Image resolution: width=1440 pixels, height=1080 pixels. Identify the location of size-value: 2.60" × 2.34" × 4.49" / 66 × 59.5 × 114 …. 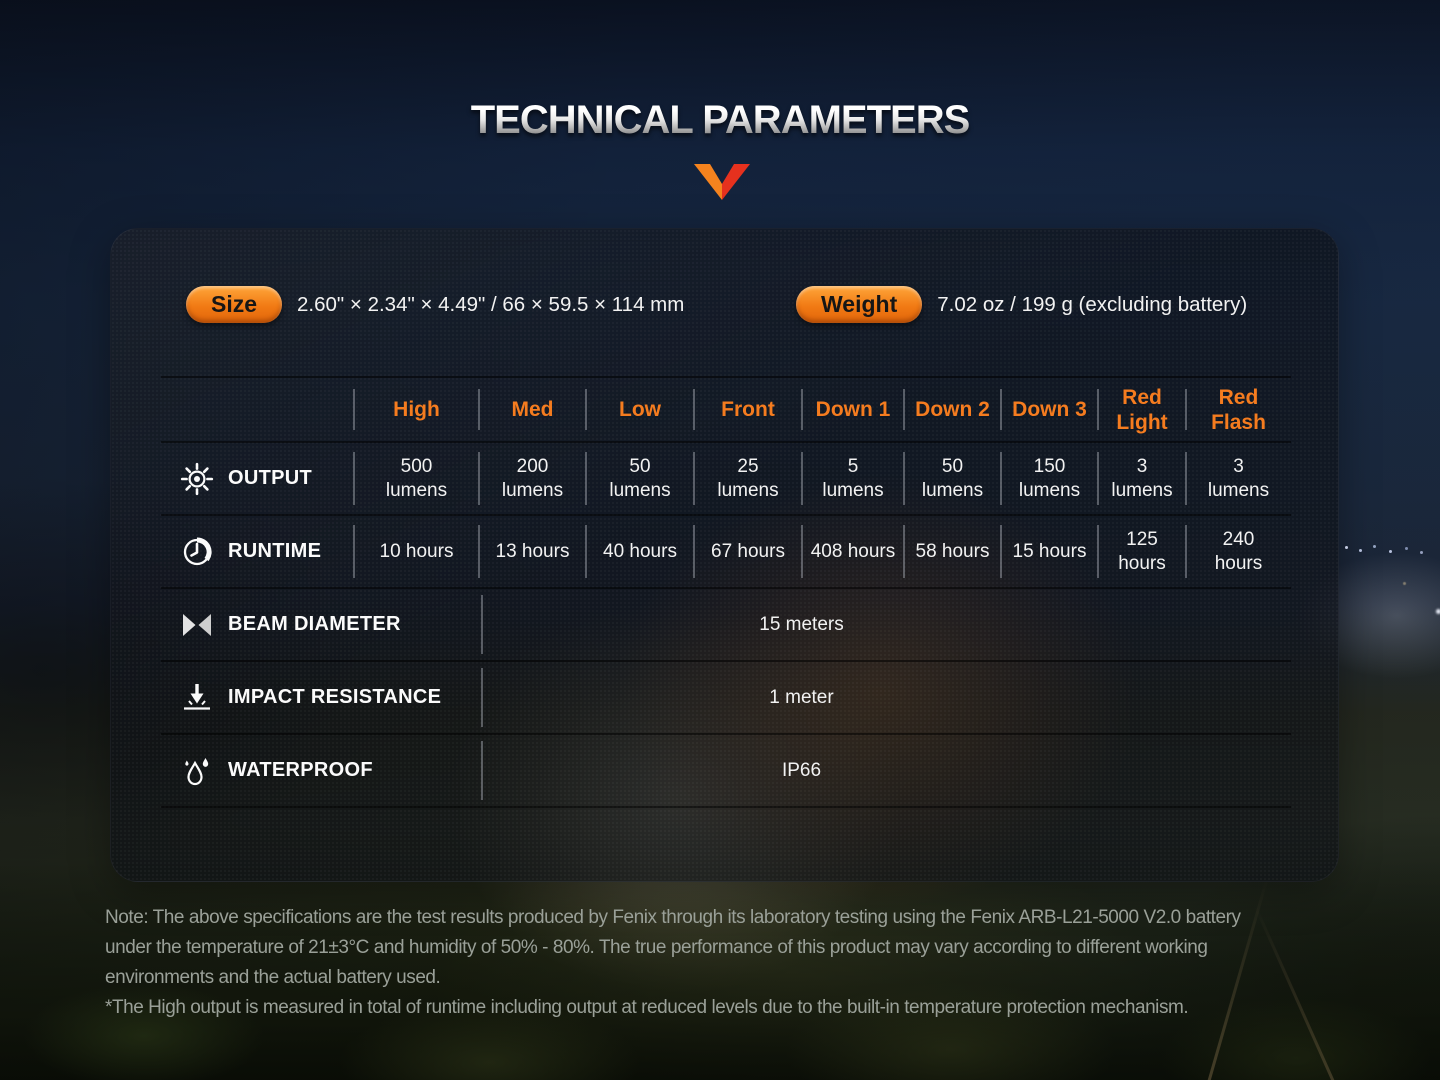
(491, 304).